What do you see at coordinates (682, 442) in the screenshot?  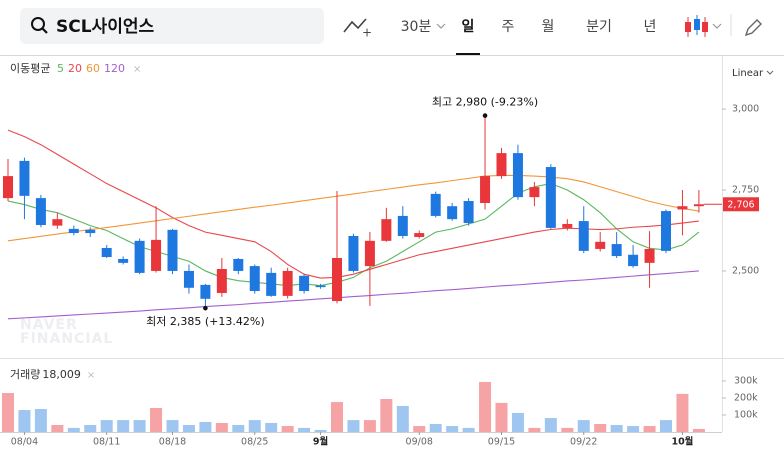 I see `x-tick-label: 10월` at bounding box center [682, 442].